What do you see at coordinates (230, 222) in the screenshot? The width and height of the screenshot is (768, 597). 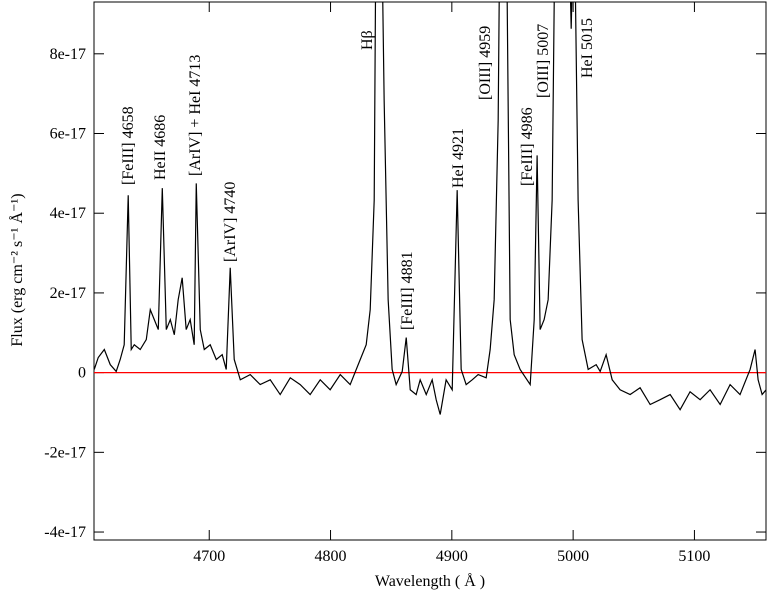 I see `line-annotation: [ArIV] 4740` at bounding box center [230, 222].